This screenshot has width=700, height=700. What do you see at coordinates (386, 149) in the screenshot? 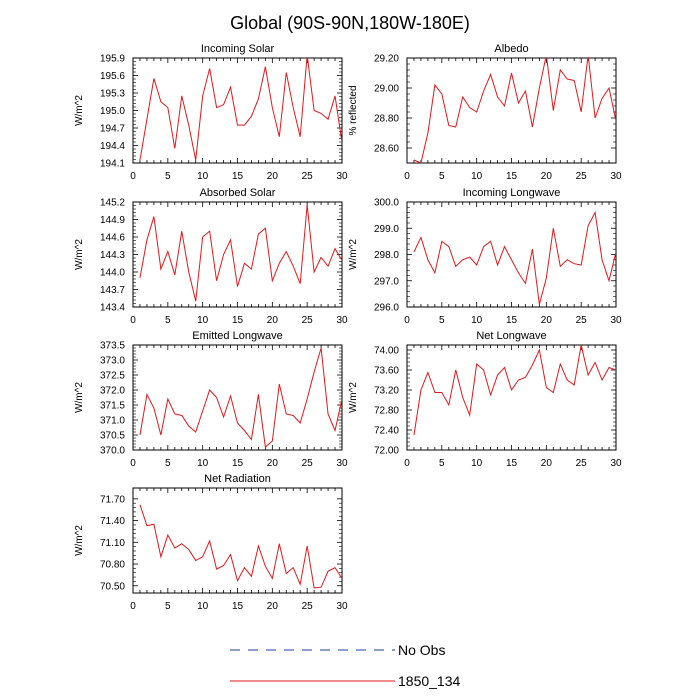
I see `y-tick-label: 28.60` at bounding box center [386, 149].